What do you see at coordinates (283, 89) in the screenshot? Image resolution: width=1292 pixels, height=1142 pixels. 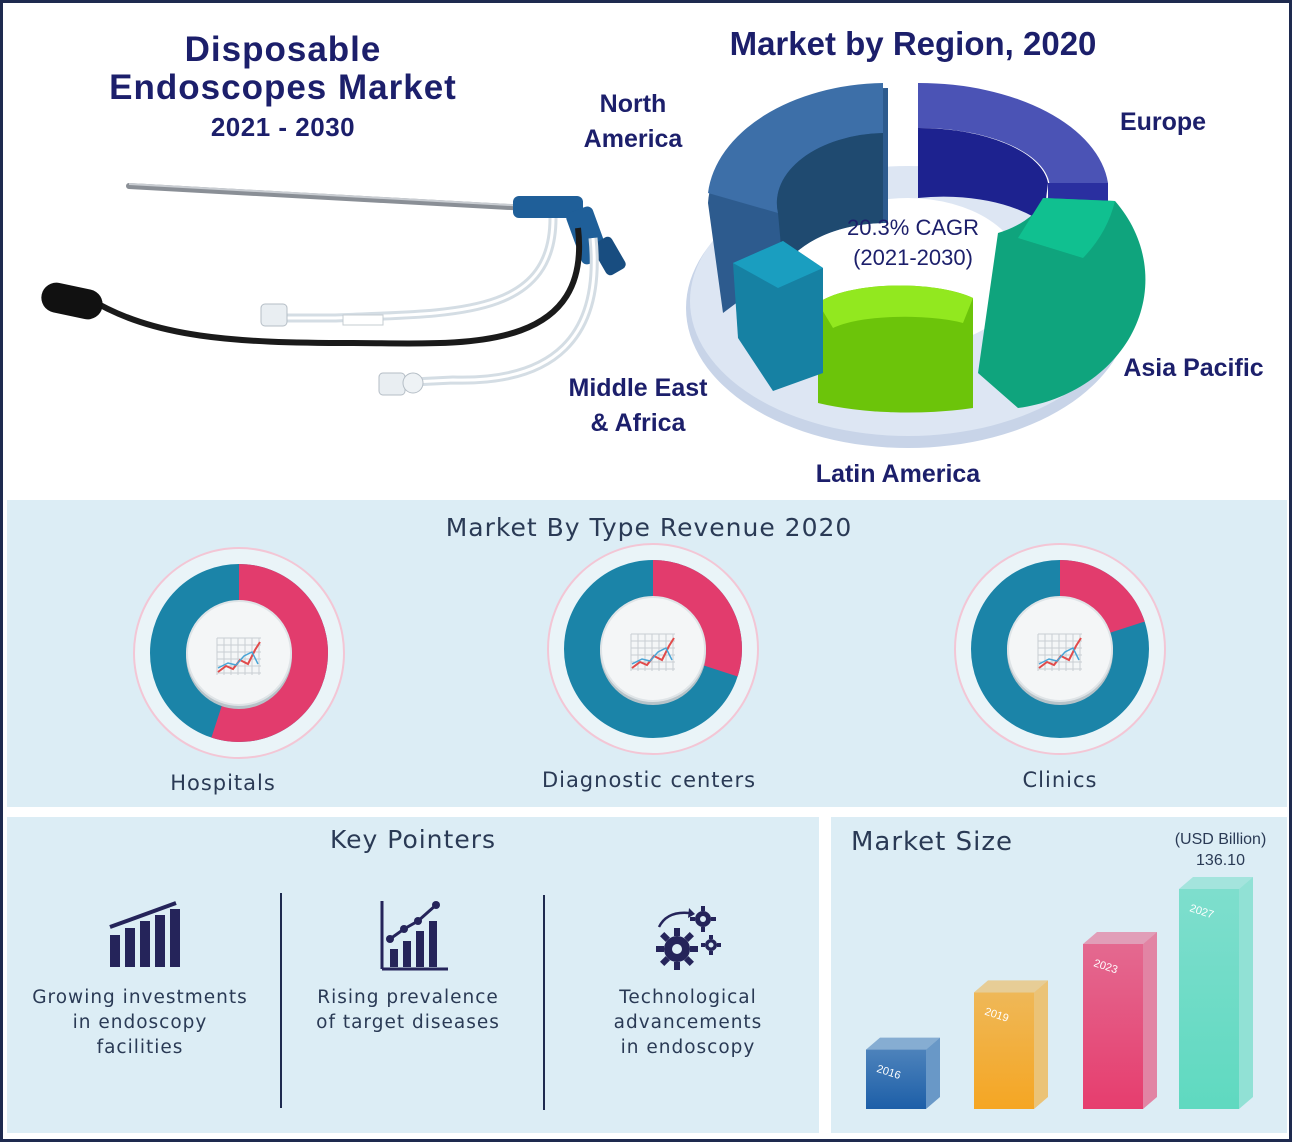 I see `main-title: Disposable Endoscopes Market 2021 - 2030` at bounding box center [283, 89].